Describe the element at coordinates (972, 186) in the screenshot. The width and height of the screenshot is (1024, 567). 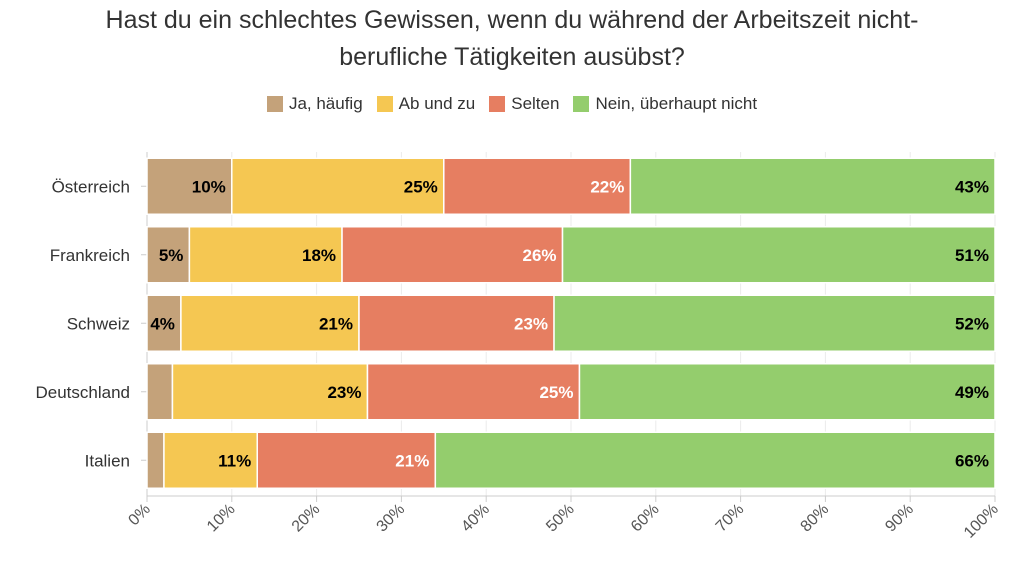
I see `data-label: 43%` at that location.